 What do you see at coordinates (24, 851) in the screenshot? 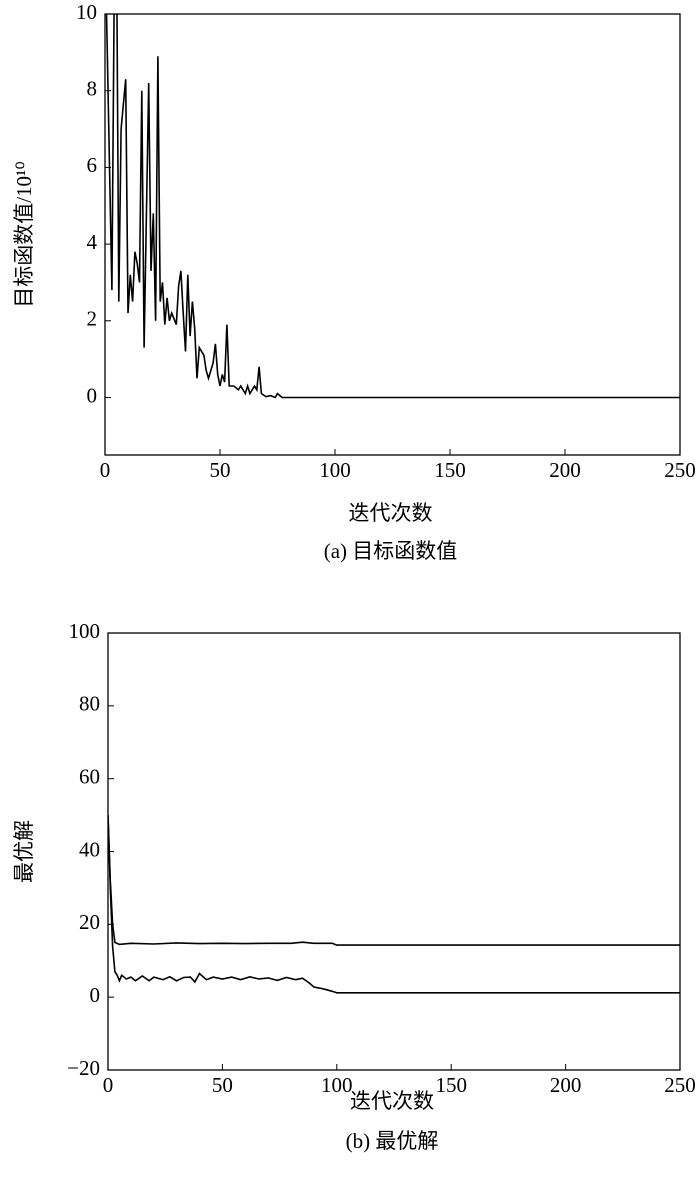
I see `y-axis-label: 最优解` at bounding box center [24, 851].